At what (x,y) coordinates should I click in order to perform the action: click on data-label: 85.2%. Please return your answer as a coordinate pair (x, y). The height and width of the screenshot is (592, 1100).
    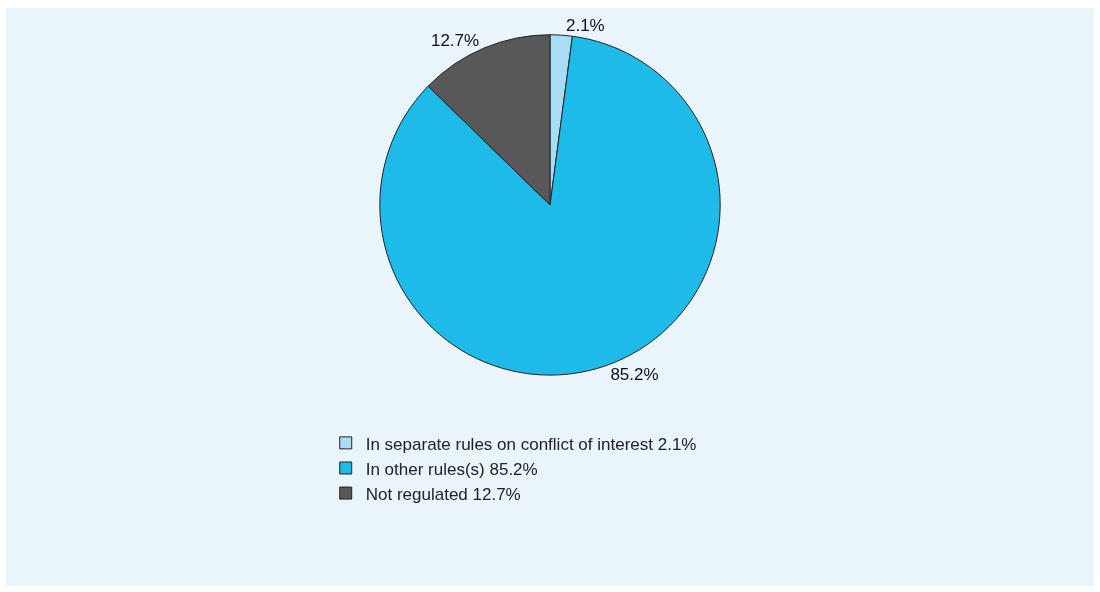
    Looking at the image, I should click on (634, 374).